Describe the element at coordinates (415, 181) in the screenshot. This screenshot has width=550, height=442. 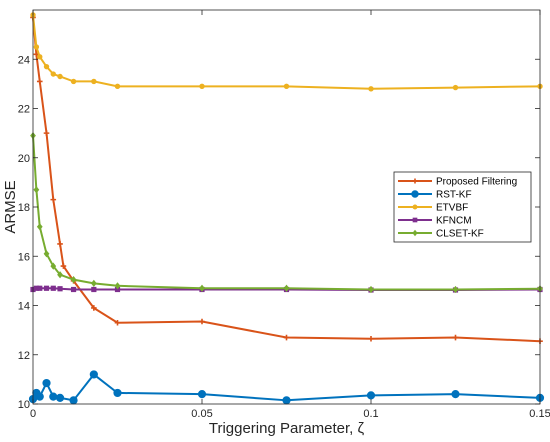
I see `legend-marker-proposed-filtering` at that location.